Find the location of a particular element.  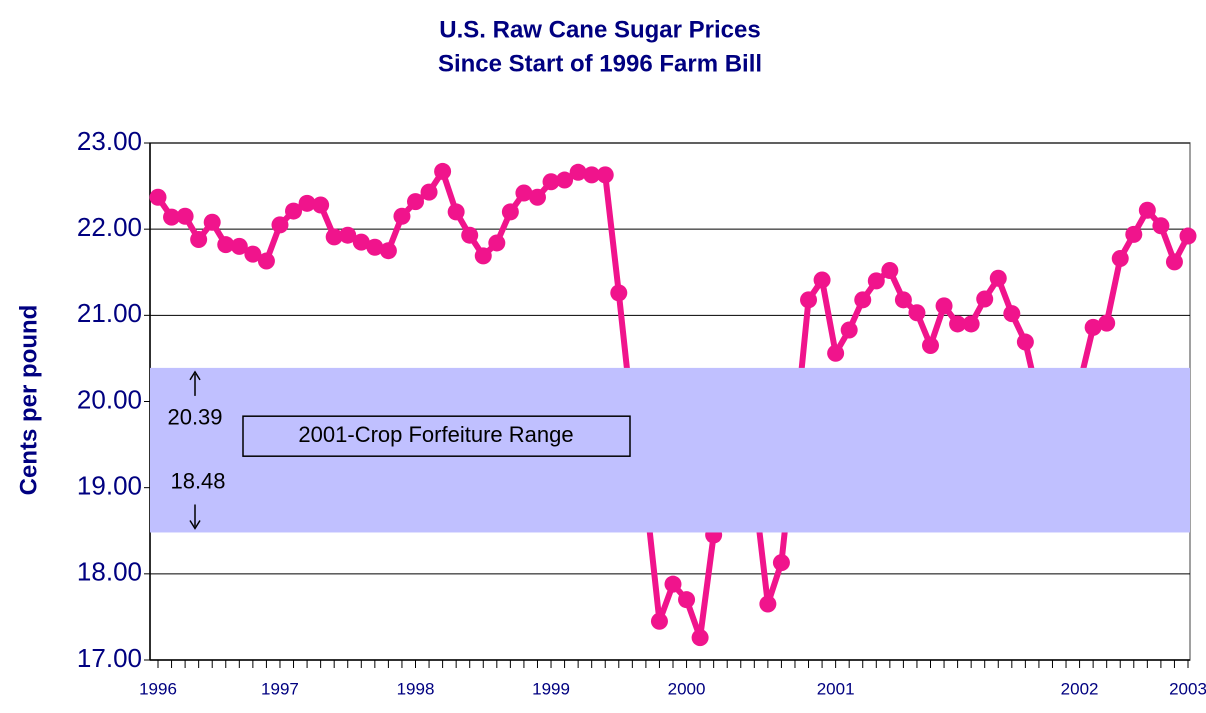

y-tick-label: 18.00 is located at coordinates (109, 572).